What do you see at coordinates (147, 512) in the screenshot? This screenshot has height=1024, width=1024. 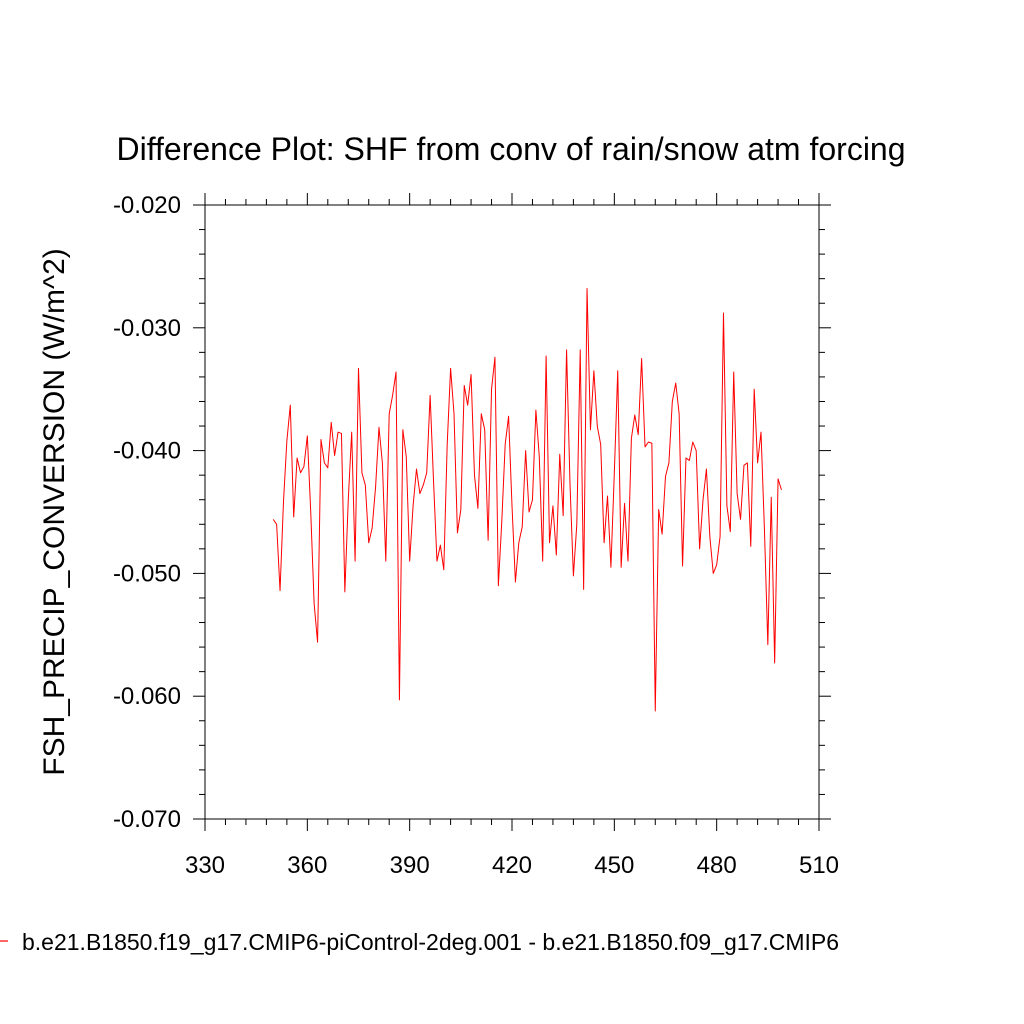 I see `y-axis-tick-labels: -0.020 -0.030 -0.040 -0.050 -0.060 -0.070` at bounding box center [147, 512].